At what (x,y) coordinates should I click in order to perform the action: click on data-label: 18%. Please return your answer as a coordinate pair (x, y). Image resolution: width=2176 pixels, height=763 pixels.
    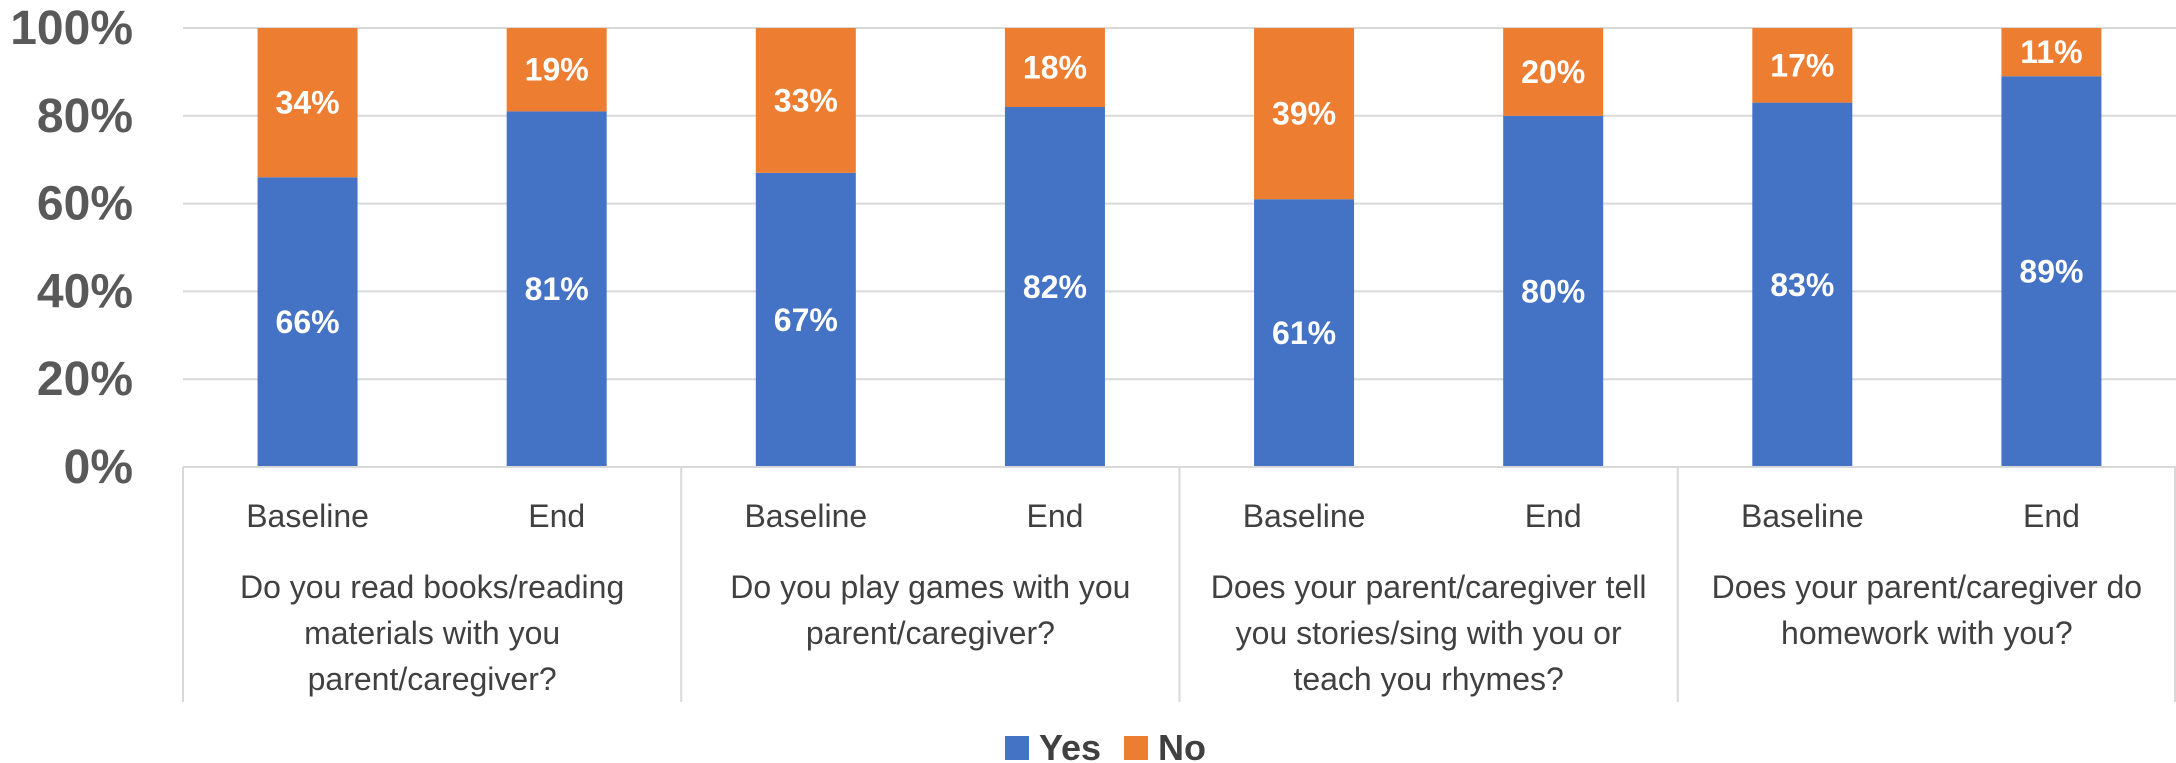
    Looking at the image, I should click on (1055, 68).